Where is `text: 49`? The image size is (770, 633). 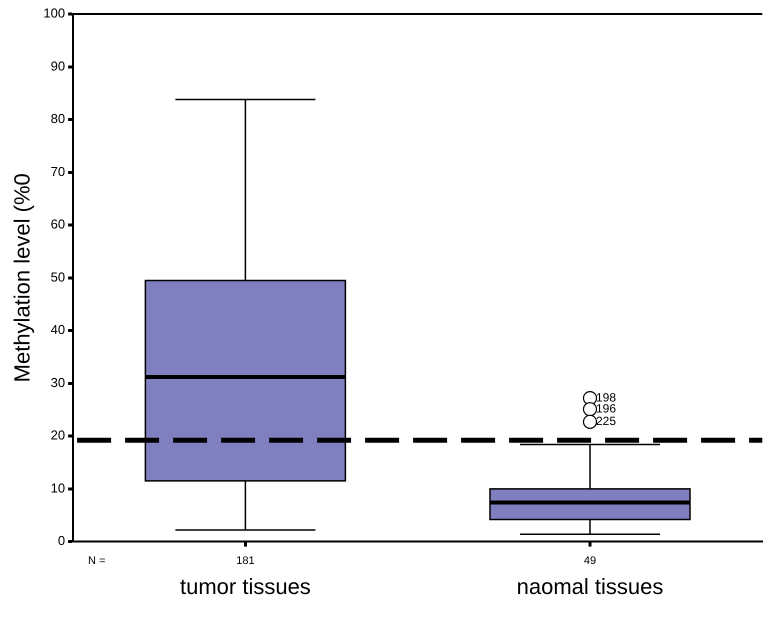 text: 49 is located at coordinates (590, 561).